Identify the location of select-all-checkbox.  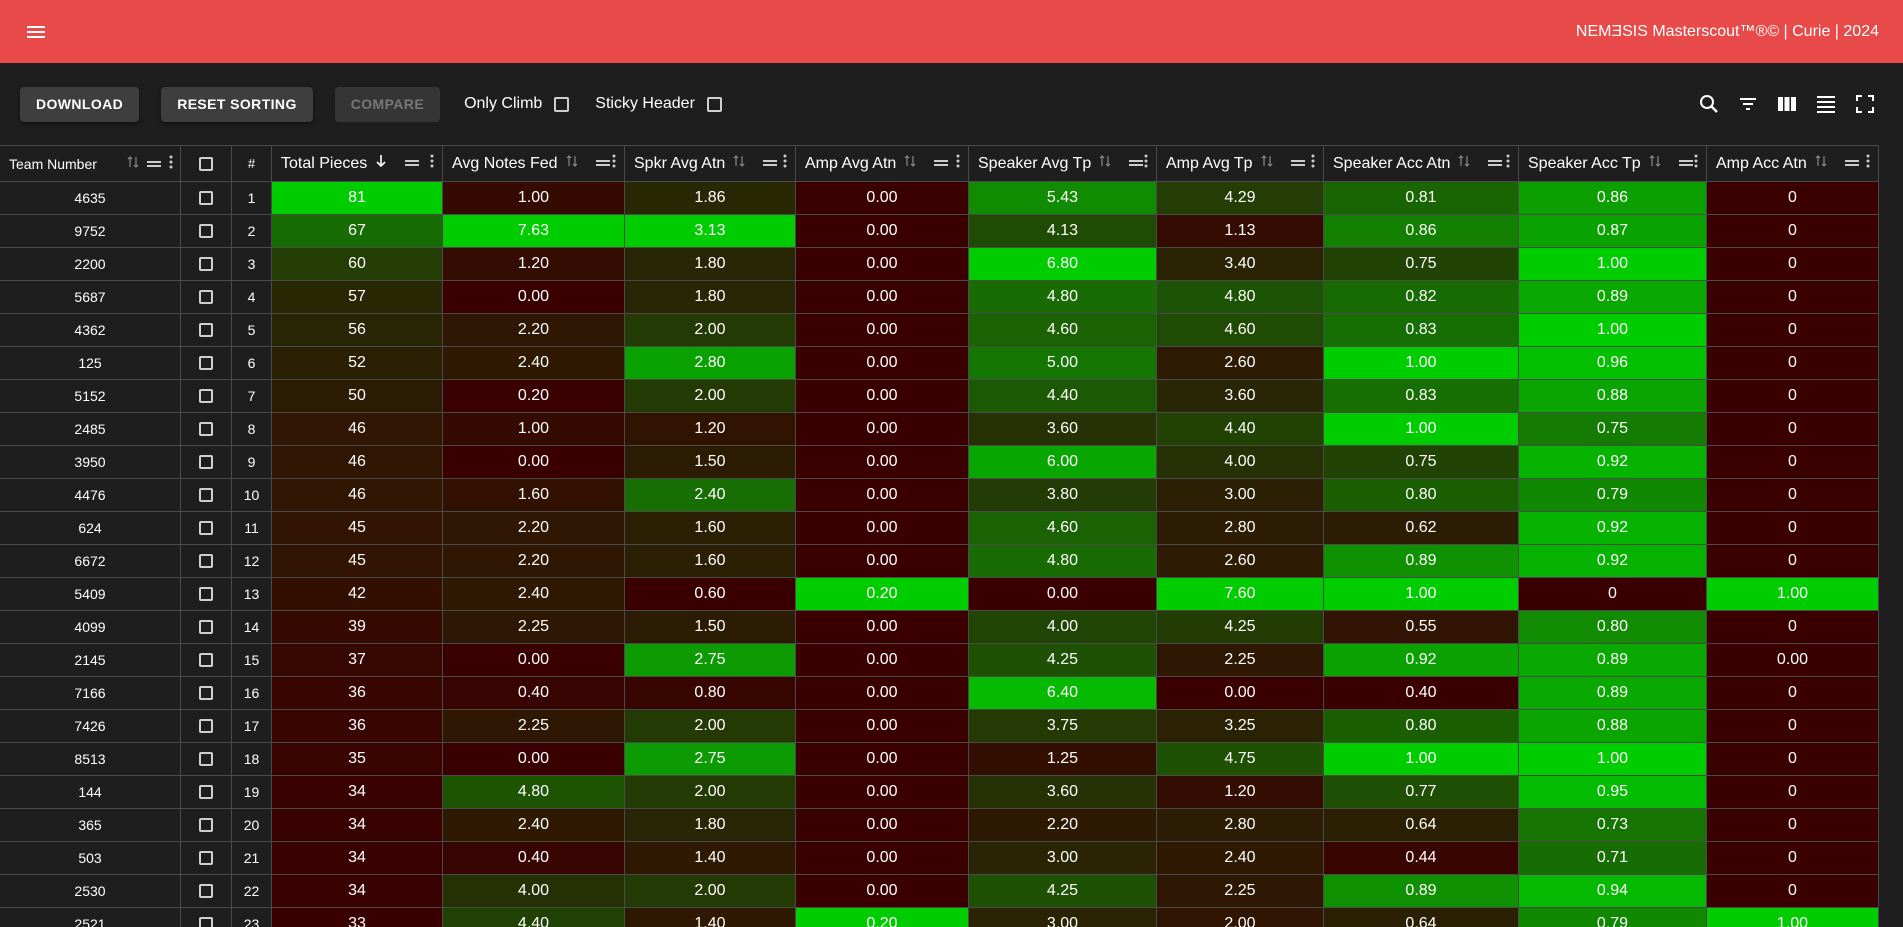
(206, 163).